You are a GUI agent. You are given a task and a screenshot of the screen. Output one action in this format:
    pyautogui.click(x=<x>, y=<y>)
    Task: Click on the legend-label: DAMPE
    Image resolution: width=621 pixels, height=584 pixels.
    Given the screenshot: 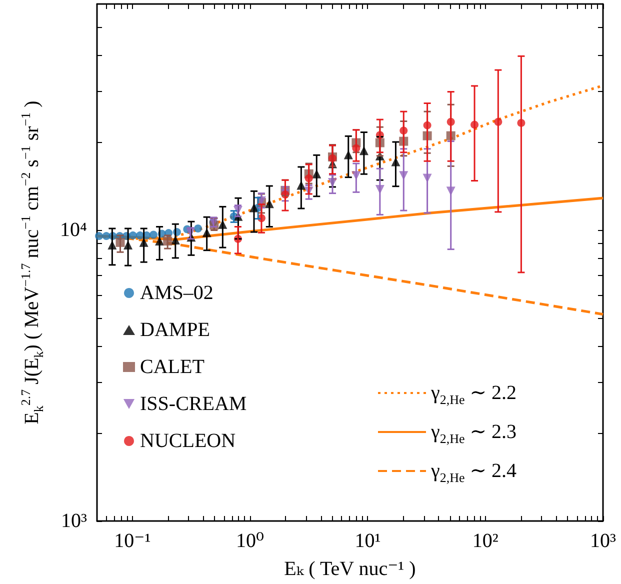 What is the action you would take?
    pyautogui.click(x=175, y=330)
    